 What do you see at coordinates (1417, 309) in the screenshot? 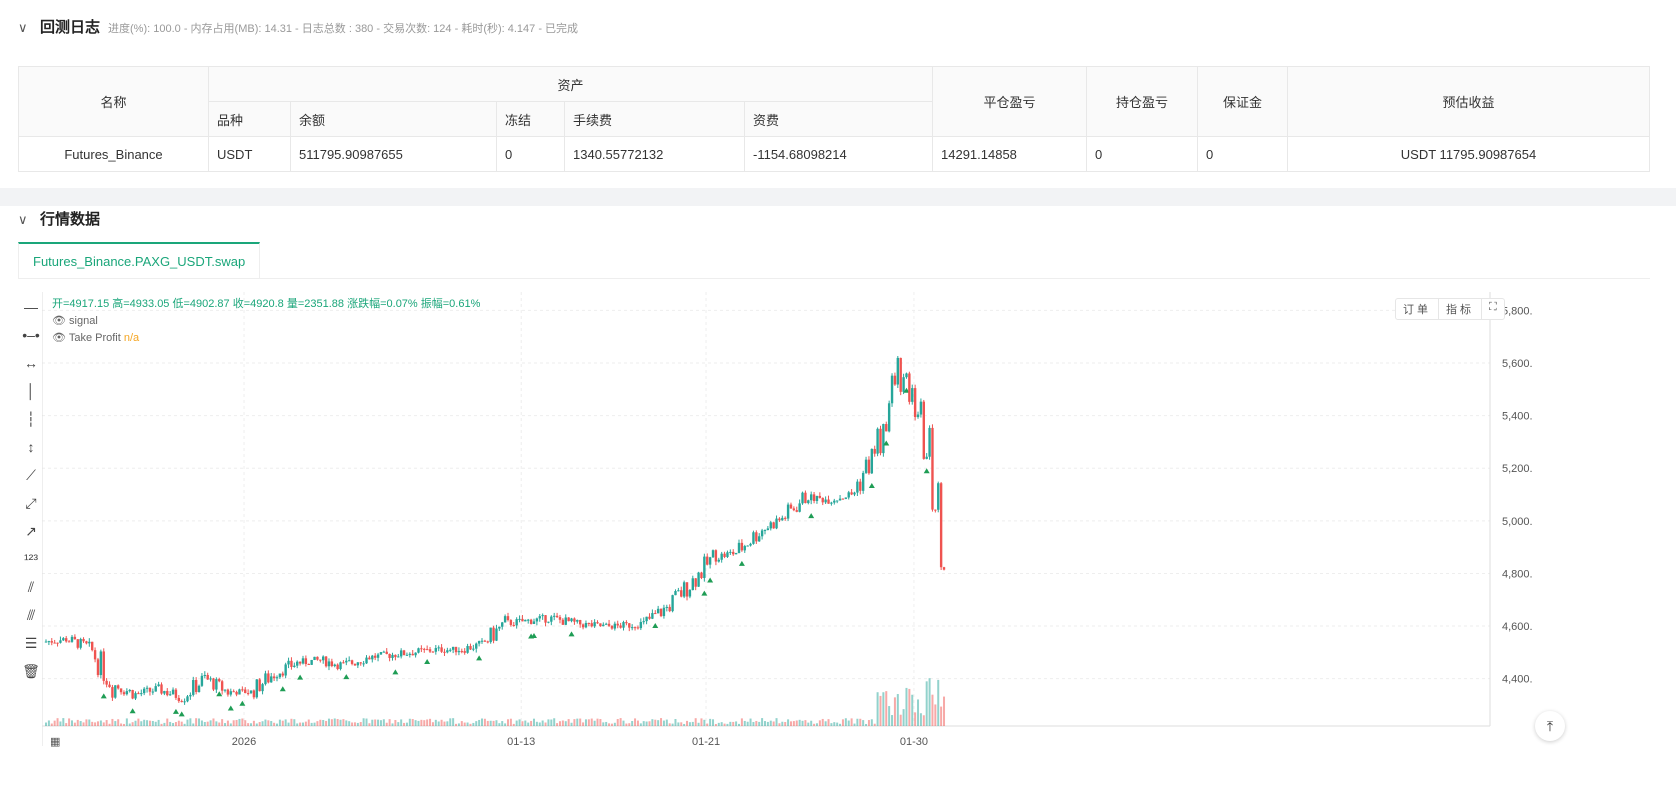
I see `orders-button: 订单` at bounding box center [1417, 309].